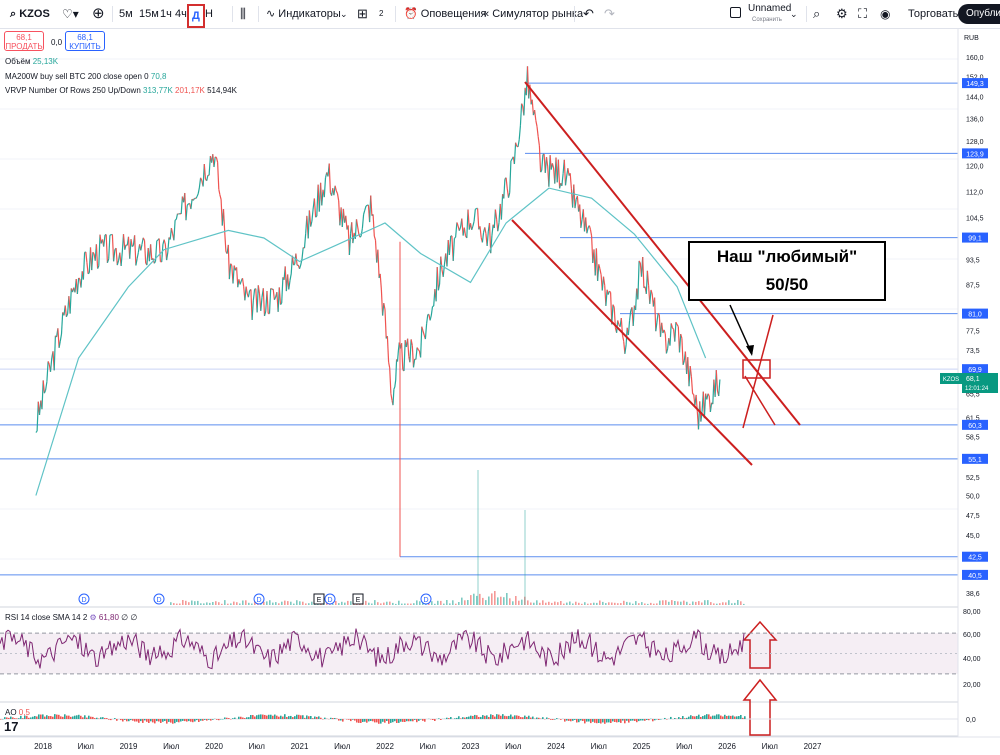 The width and height of the screenshot is (1000, 755). What do you see at coordinates (770, 8) in the screenshot?
I see `layout-name: Unnamed` at bounding box center [770, 8].